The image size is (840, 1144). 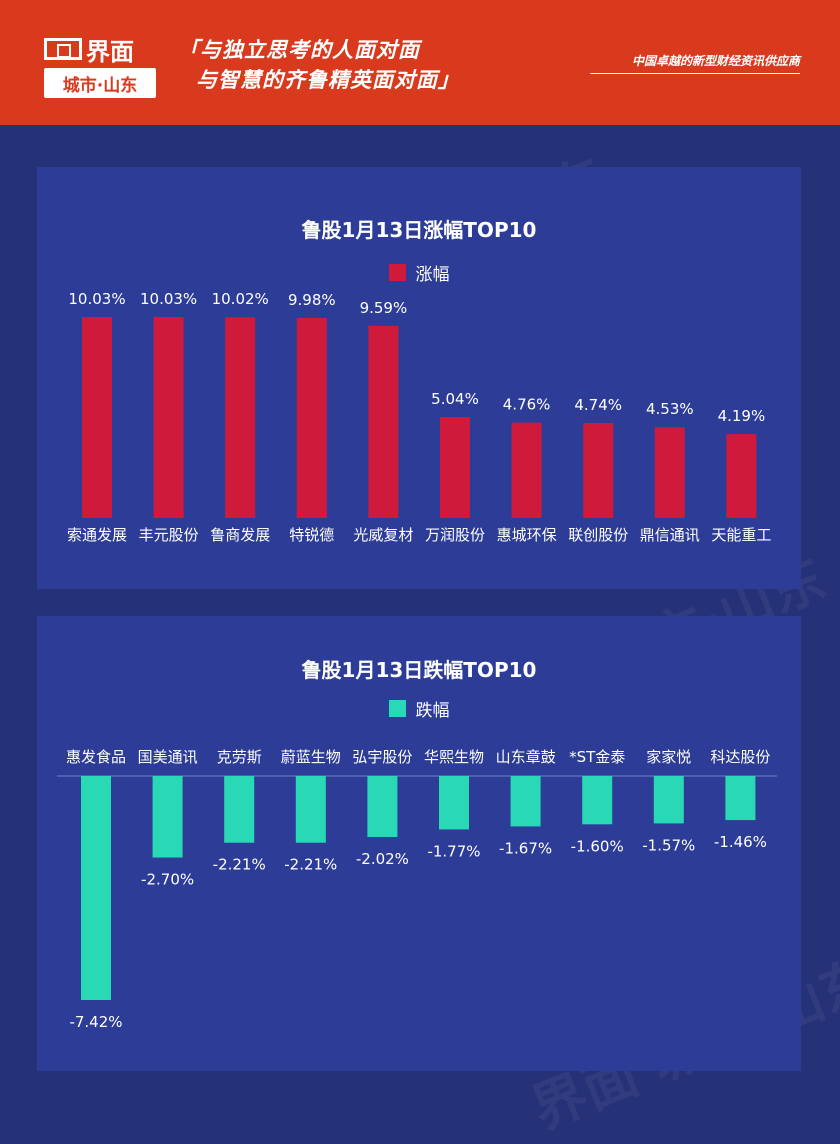 I want to click on loss-value-label: -1.60%, so click(x=597, y=846).